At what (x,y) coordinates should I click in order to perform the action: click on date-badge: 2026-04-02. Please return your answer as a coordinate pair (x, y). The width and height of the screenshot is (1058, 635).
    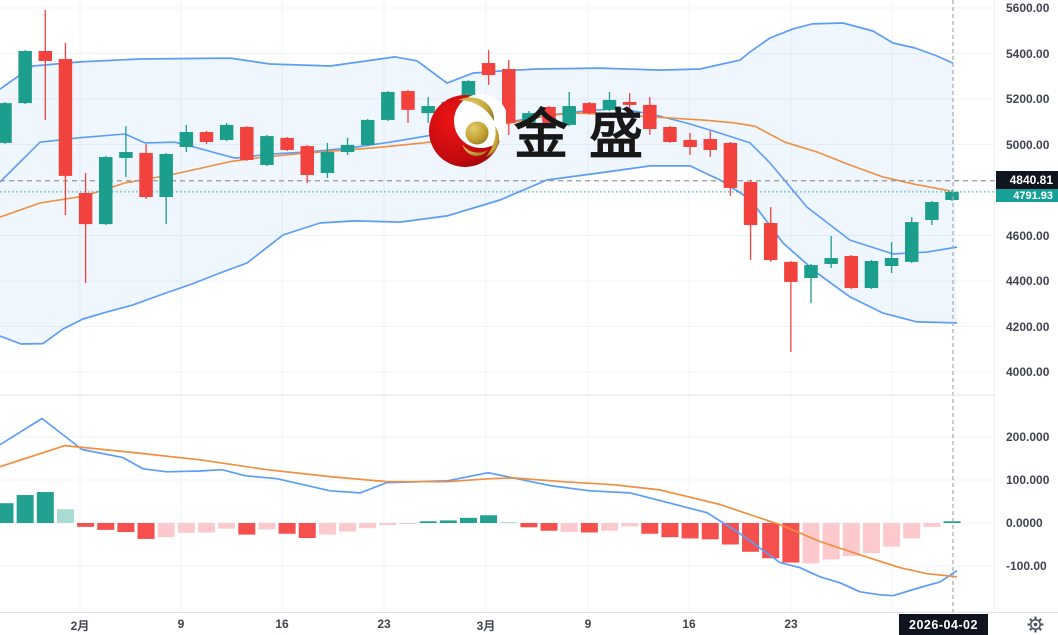
    Looking at the image, I should click on (943, 624).